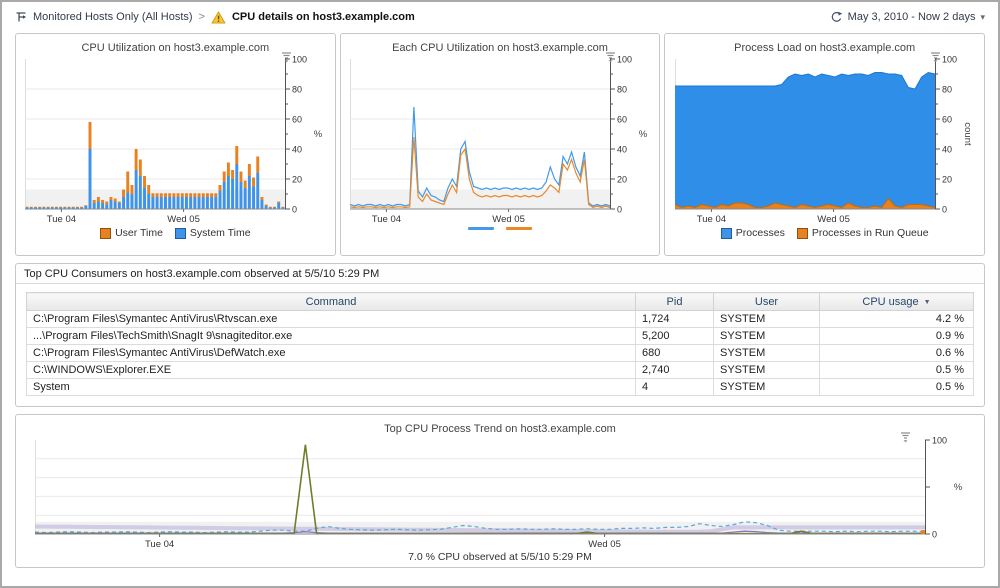 Image resolution: width=1000 pixels, height=588 pixels. What do you see at coordinates (967, 134) in the screenshot?
I see `svg-text: count` at bounding box center [967, 134].